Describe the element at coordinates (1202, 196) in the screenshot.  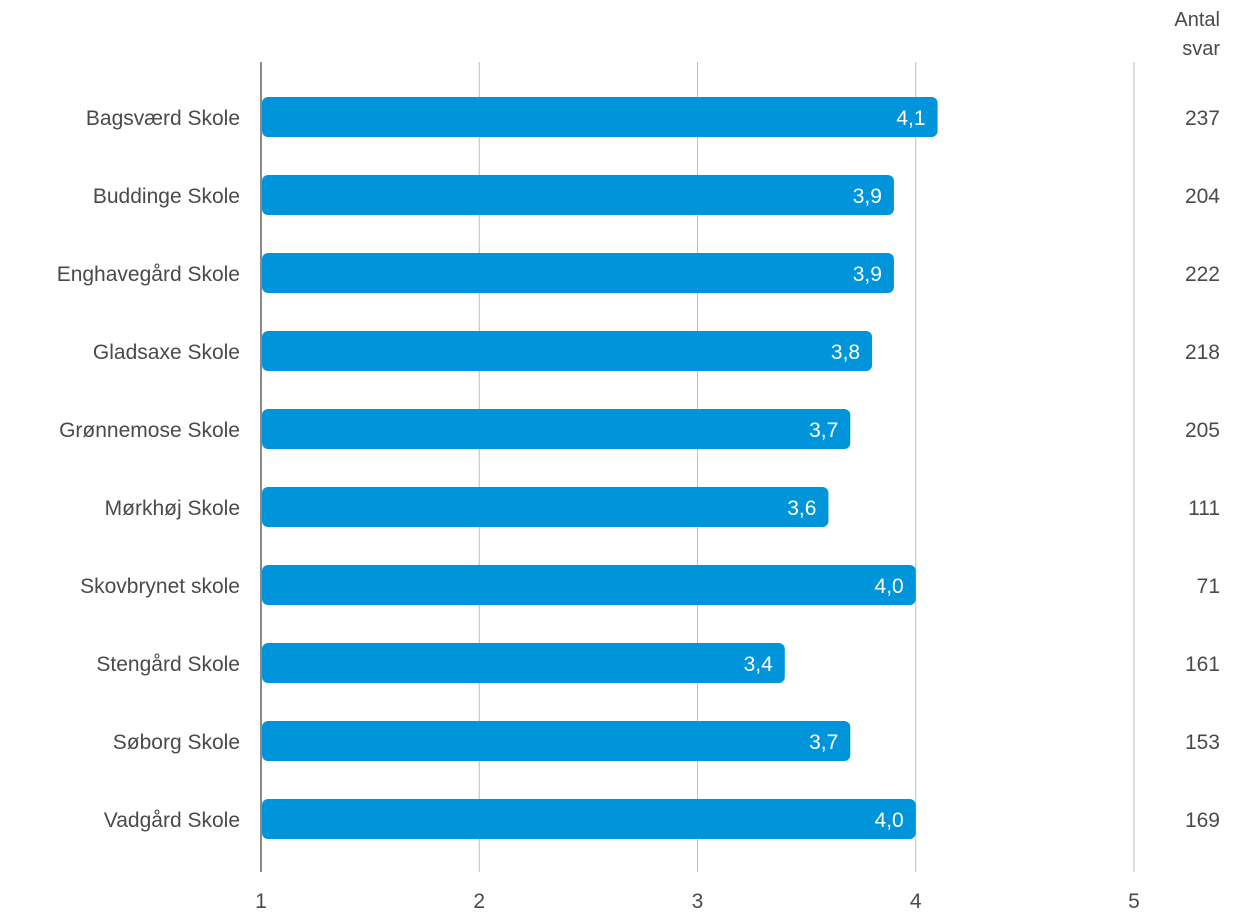
I see `response-count: 204` at that location.